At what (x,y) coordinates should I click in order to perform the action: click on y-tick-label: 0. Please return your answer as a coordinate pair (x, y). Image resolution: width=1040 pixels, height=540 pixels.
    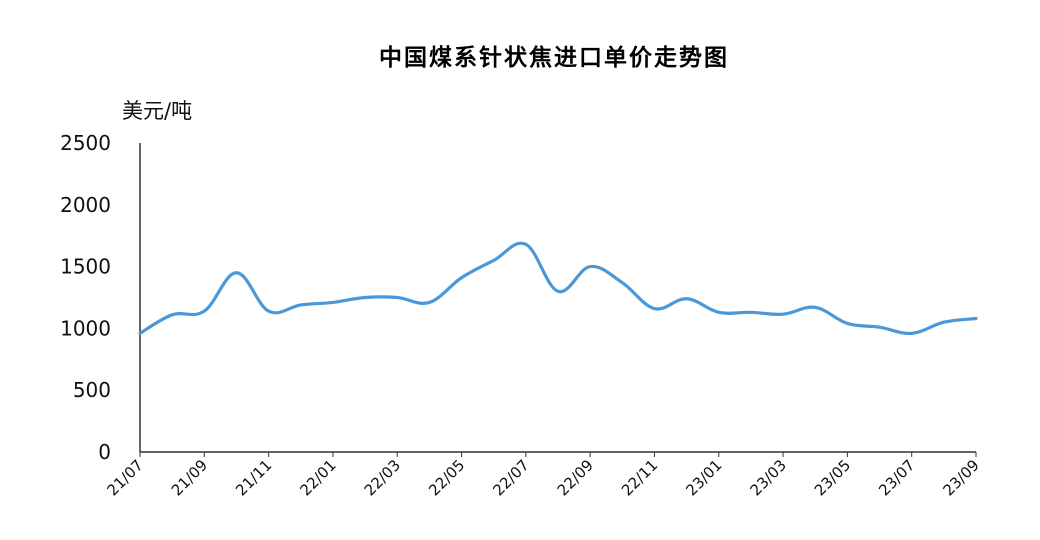
    Looking at the image, I should click on (104, 452).